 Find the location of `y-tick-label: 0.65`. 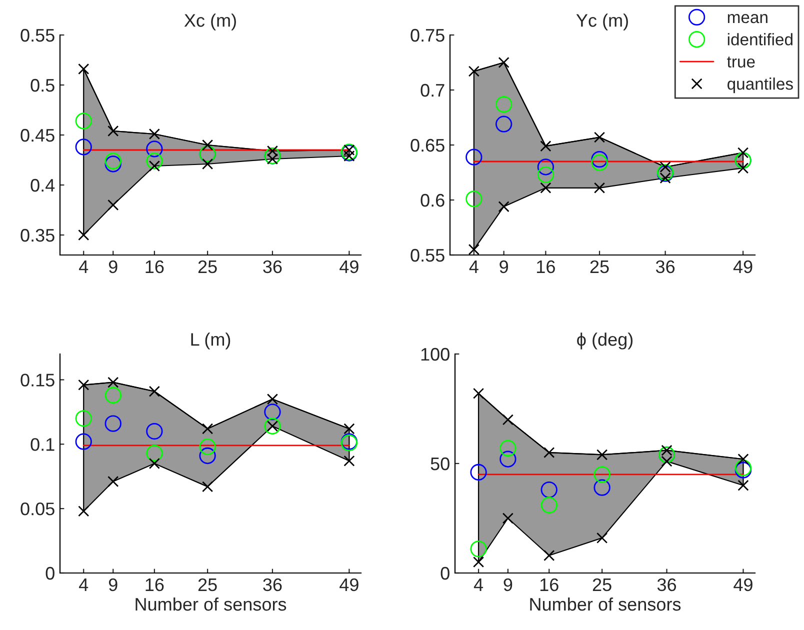

y-tick-label: 0.65 is located at coordinates (427, 145).